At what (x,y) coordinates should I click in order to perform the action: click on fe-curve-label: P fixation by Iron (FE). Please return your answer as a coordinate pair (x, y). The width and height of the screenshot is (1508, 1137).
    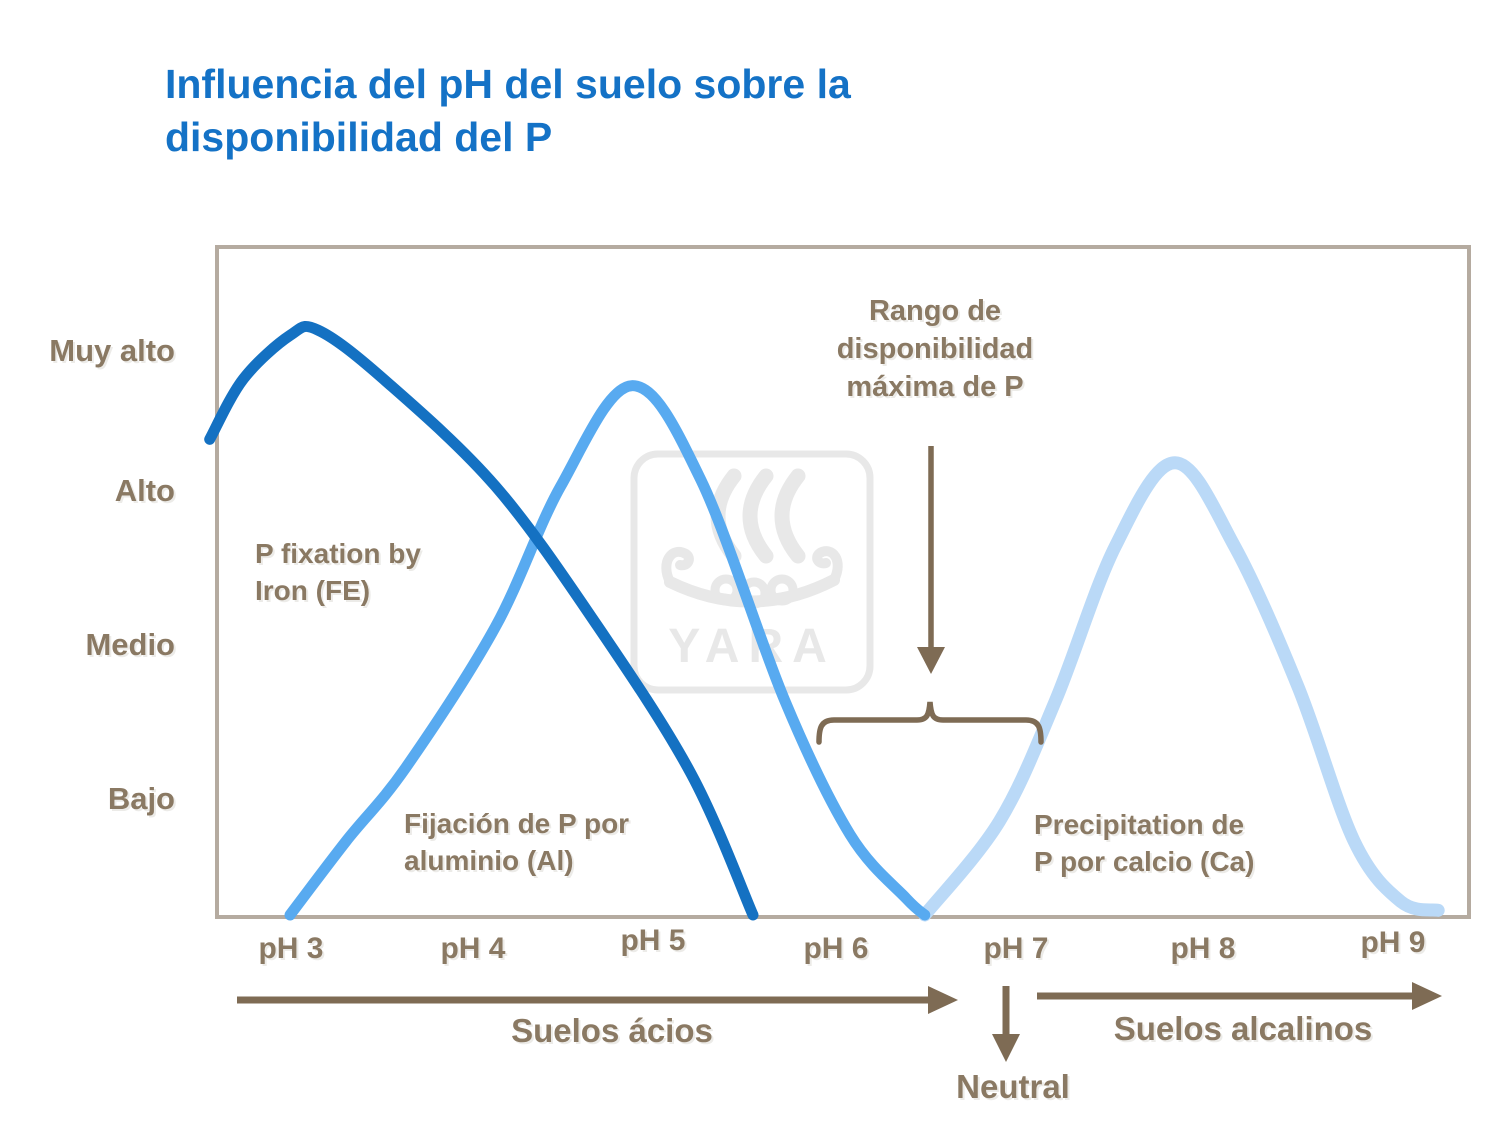
    Looking at the image, I should click on (338, 572).